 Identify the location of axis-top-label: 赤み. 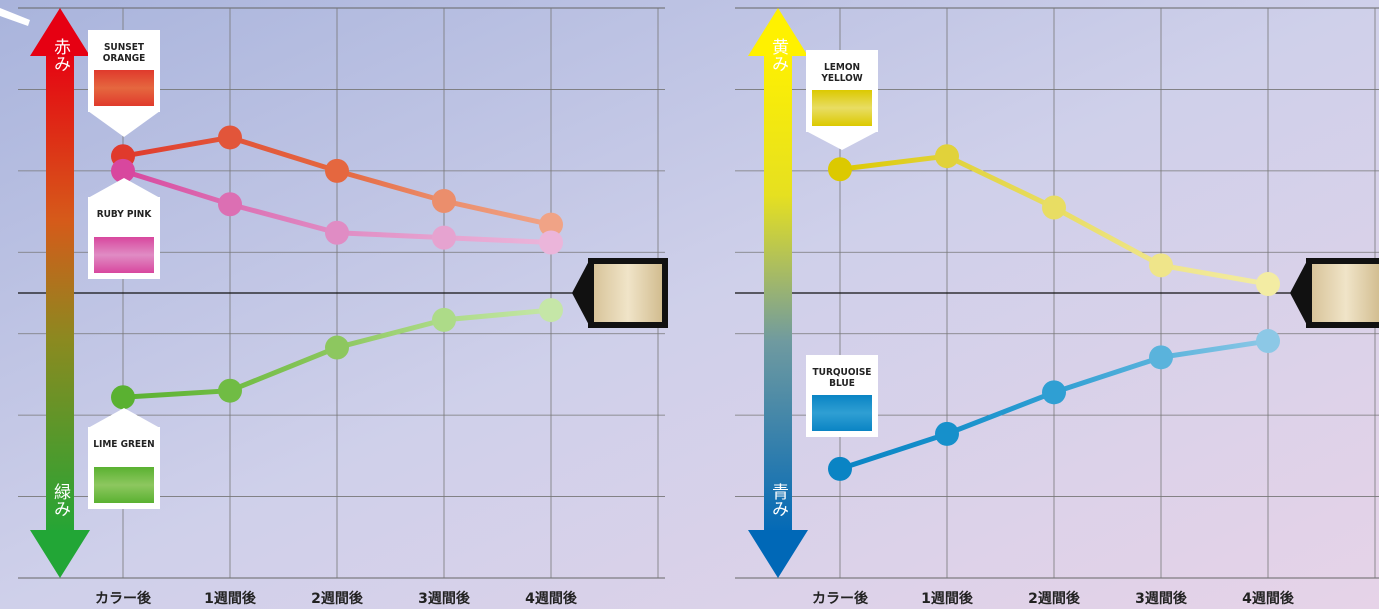
(60, 55).